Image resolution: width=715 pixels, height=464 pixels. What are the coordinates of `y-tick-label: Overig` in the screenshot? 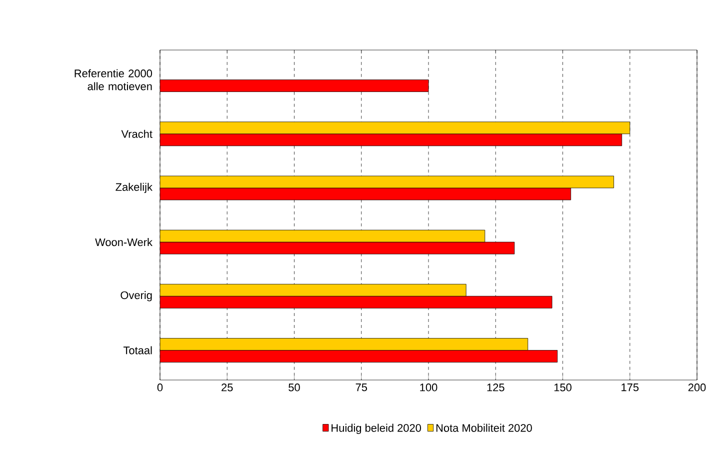 It's located at (136, 296).